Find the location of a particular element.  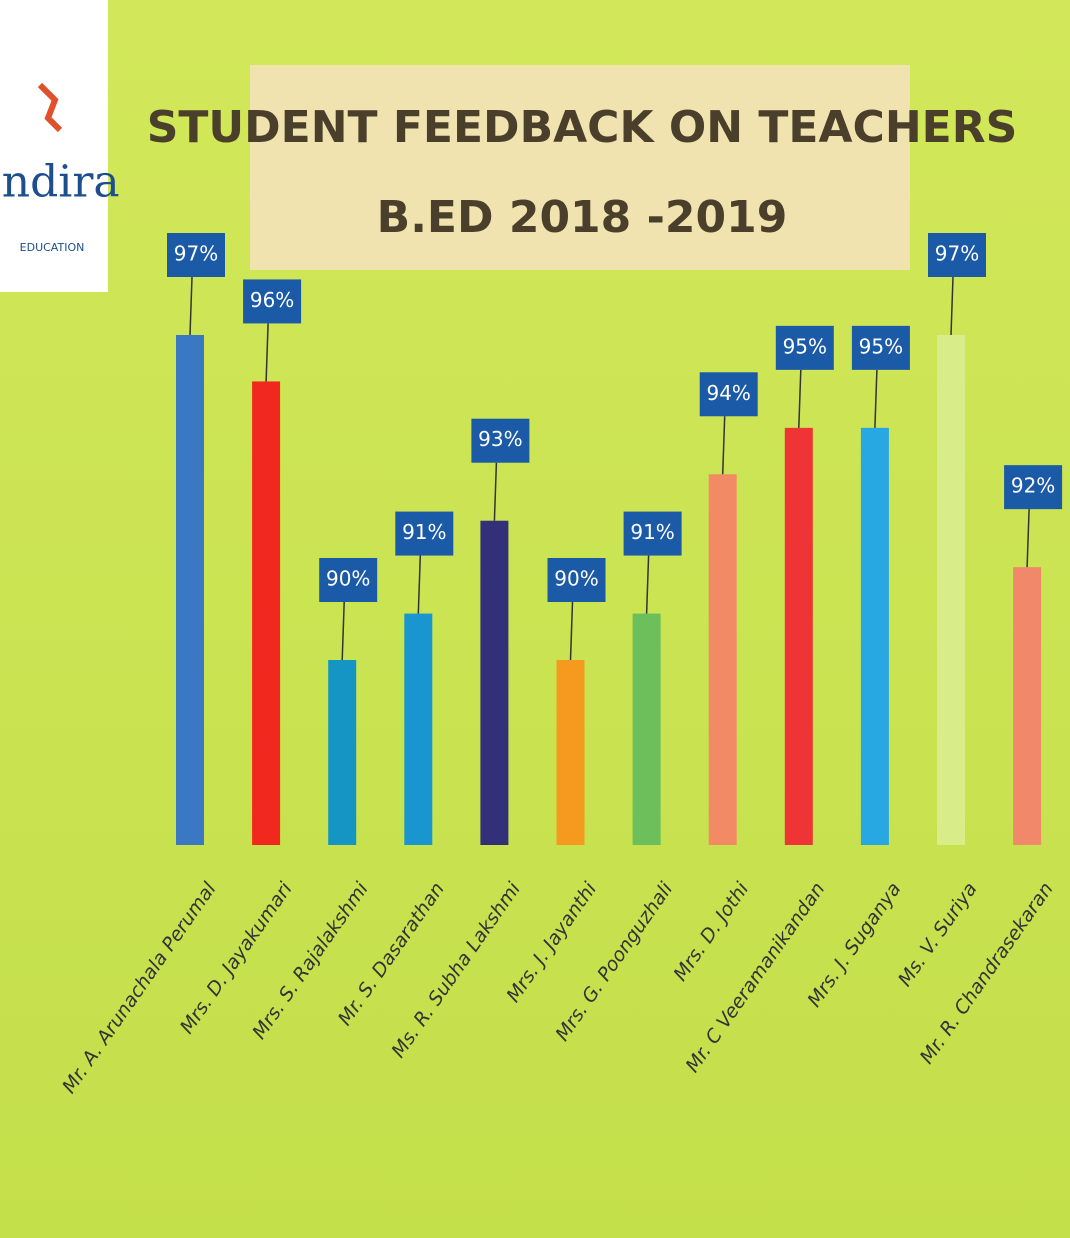

logo-tagline: EDUCATION is located at coordinates (52, 247).